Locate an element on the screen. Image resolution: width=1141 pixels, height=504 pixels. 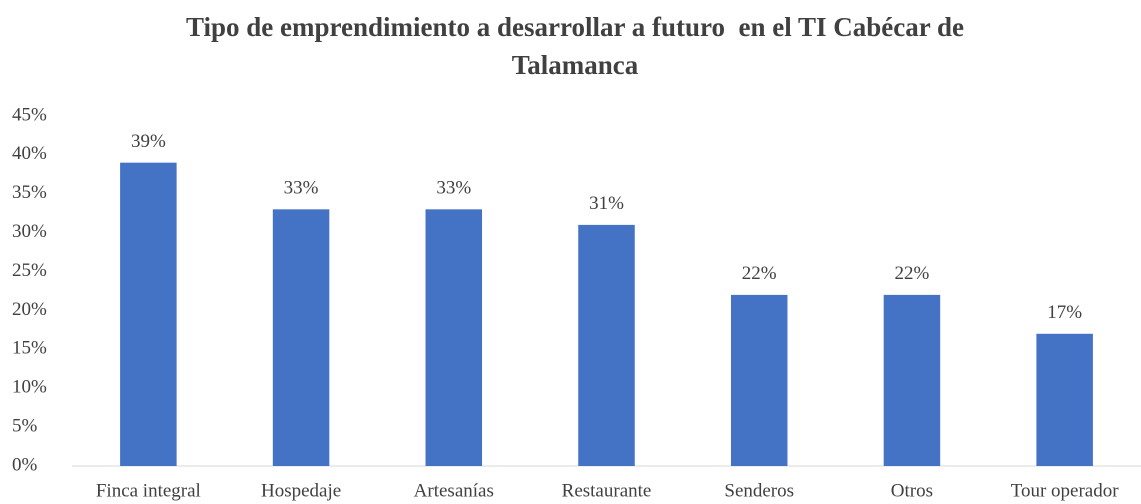
data-label: 39% is located at coordinates (148, 141).